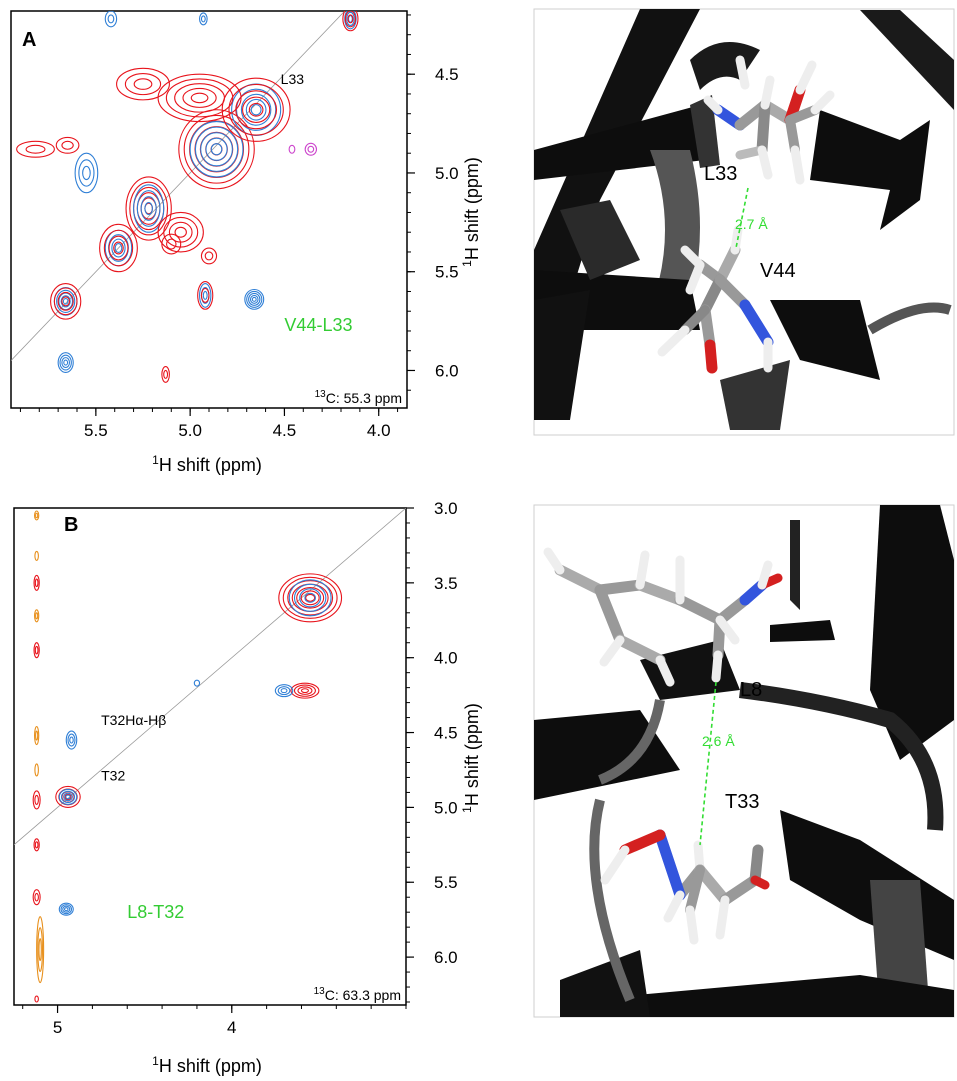 The height and width of the screenshot is (1081, 957). Describe the element at coordinates (321, 394) in the screenshot. I see `superscript: 13` at that location.